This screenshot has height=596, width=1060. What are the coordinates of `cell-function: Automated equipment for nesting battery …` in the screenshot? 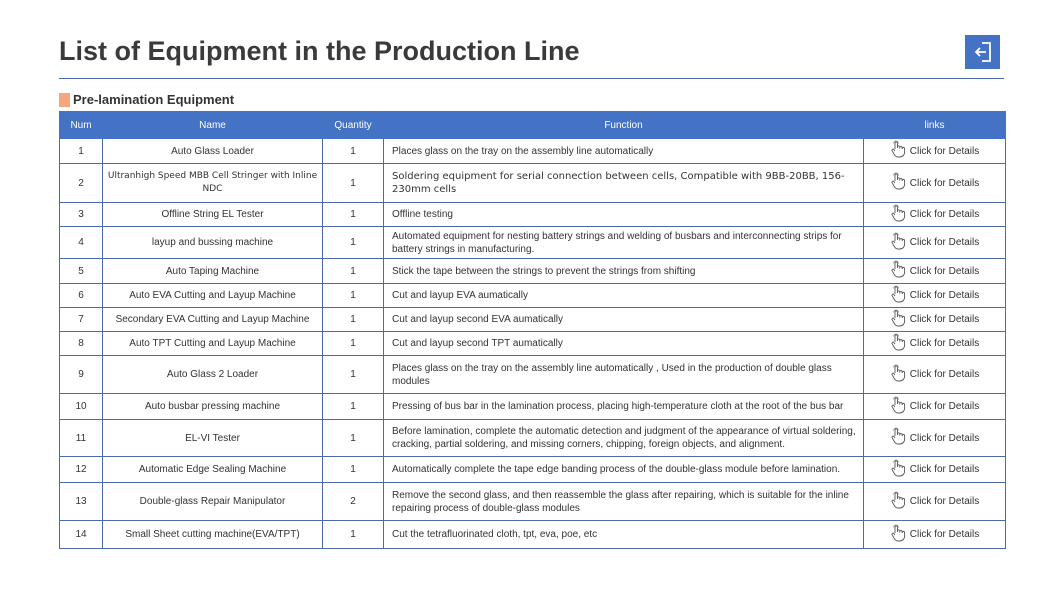 It's located at (623, 242).